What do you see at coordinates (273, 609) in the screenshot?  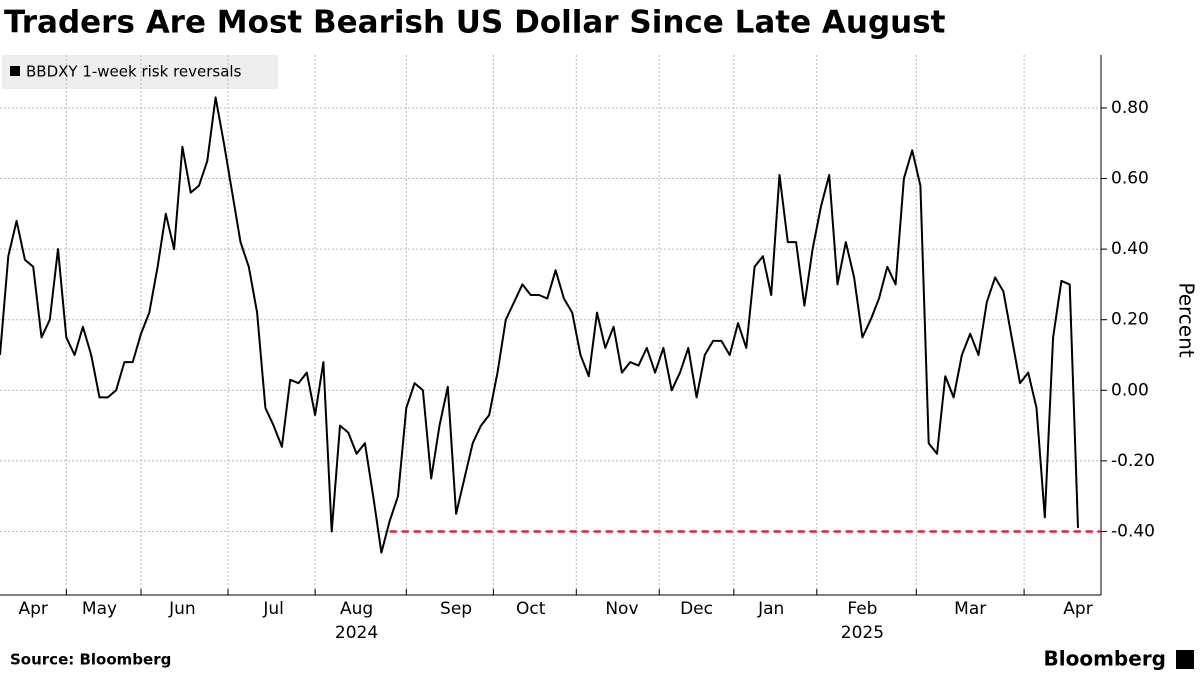 I see `x-tick-label: Jul` at bounding box center [273, 609].